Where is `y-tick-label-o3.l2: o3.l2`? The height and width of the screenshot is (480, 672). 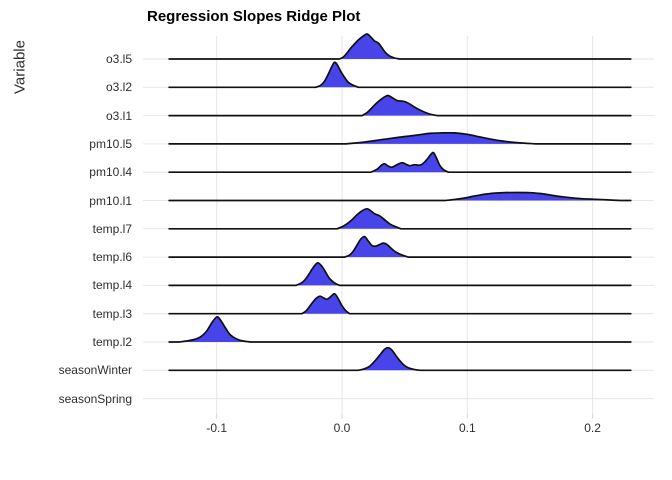
y-tick-label-o3.l2: o3.l2 is located at coordinates (118, 87).